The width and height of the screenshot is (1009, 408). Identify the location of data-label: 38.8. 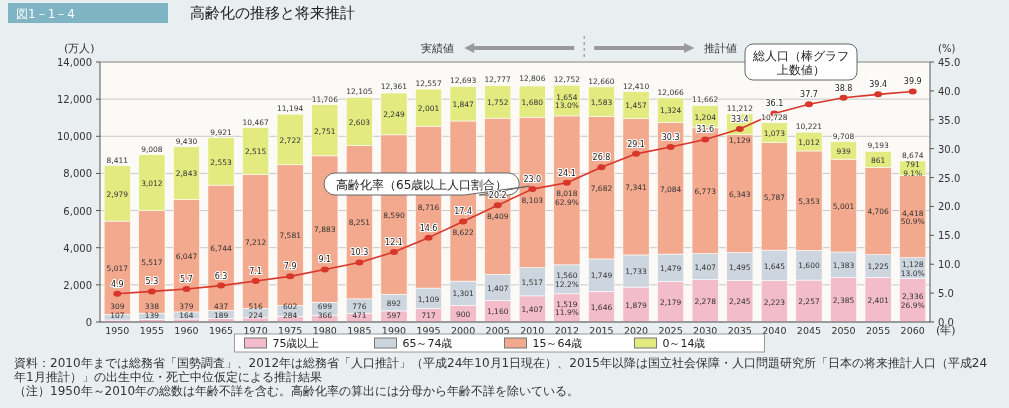
(843, 88).